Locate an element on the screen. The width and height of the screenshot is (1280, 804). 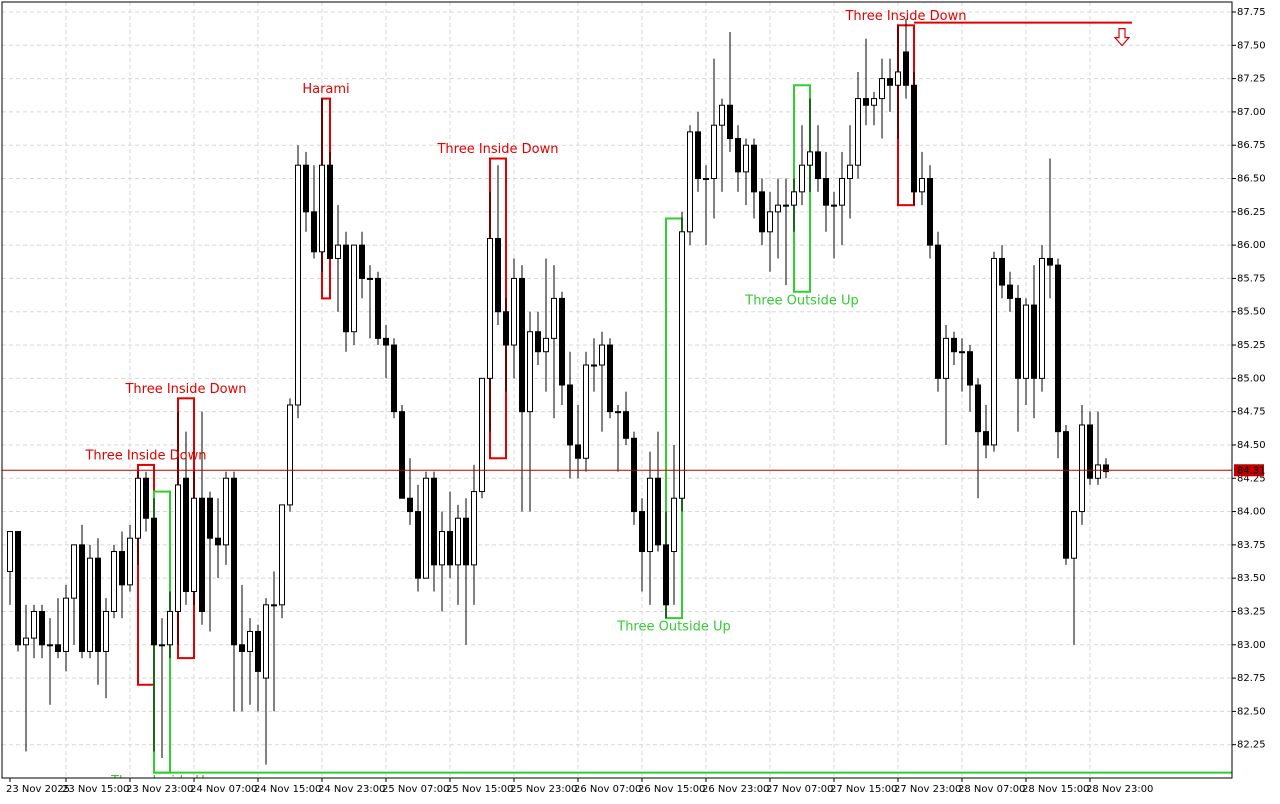
last-price-tag is located at coordinates (1249, 470).